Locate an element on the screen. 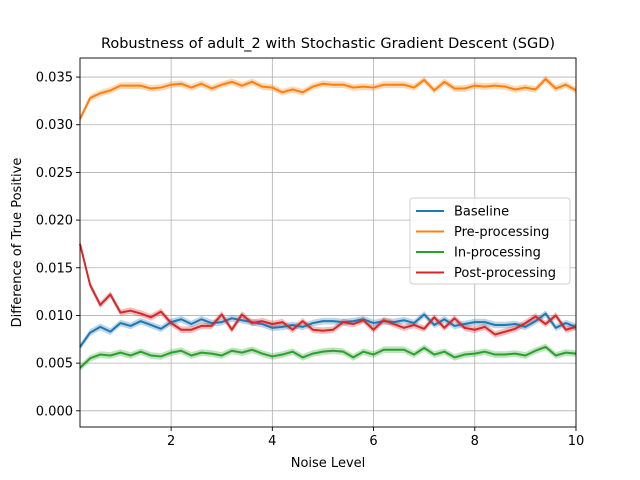 This screenshot has height=480, width=640. x-tick-label: 8 is located at coordinates (475, 441).